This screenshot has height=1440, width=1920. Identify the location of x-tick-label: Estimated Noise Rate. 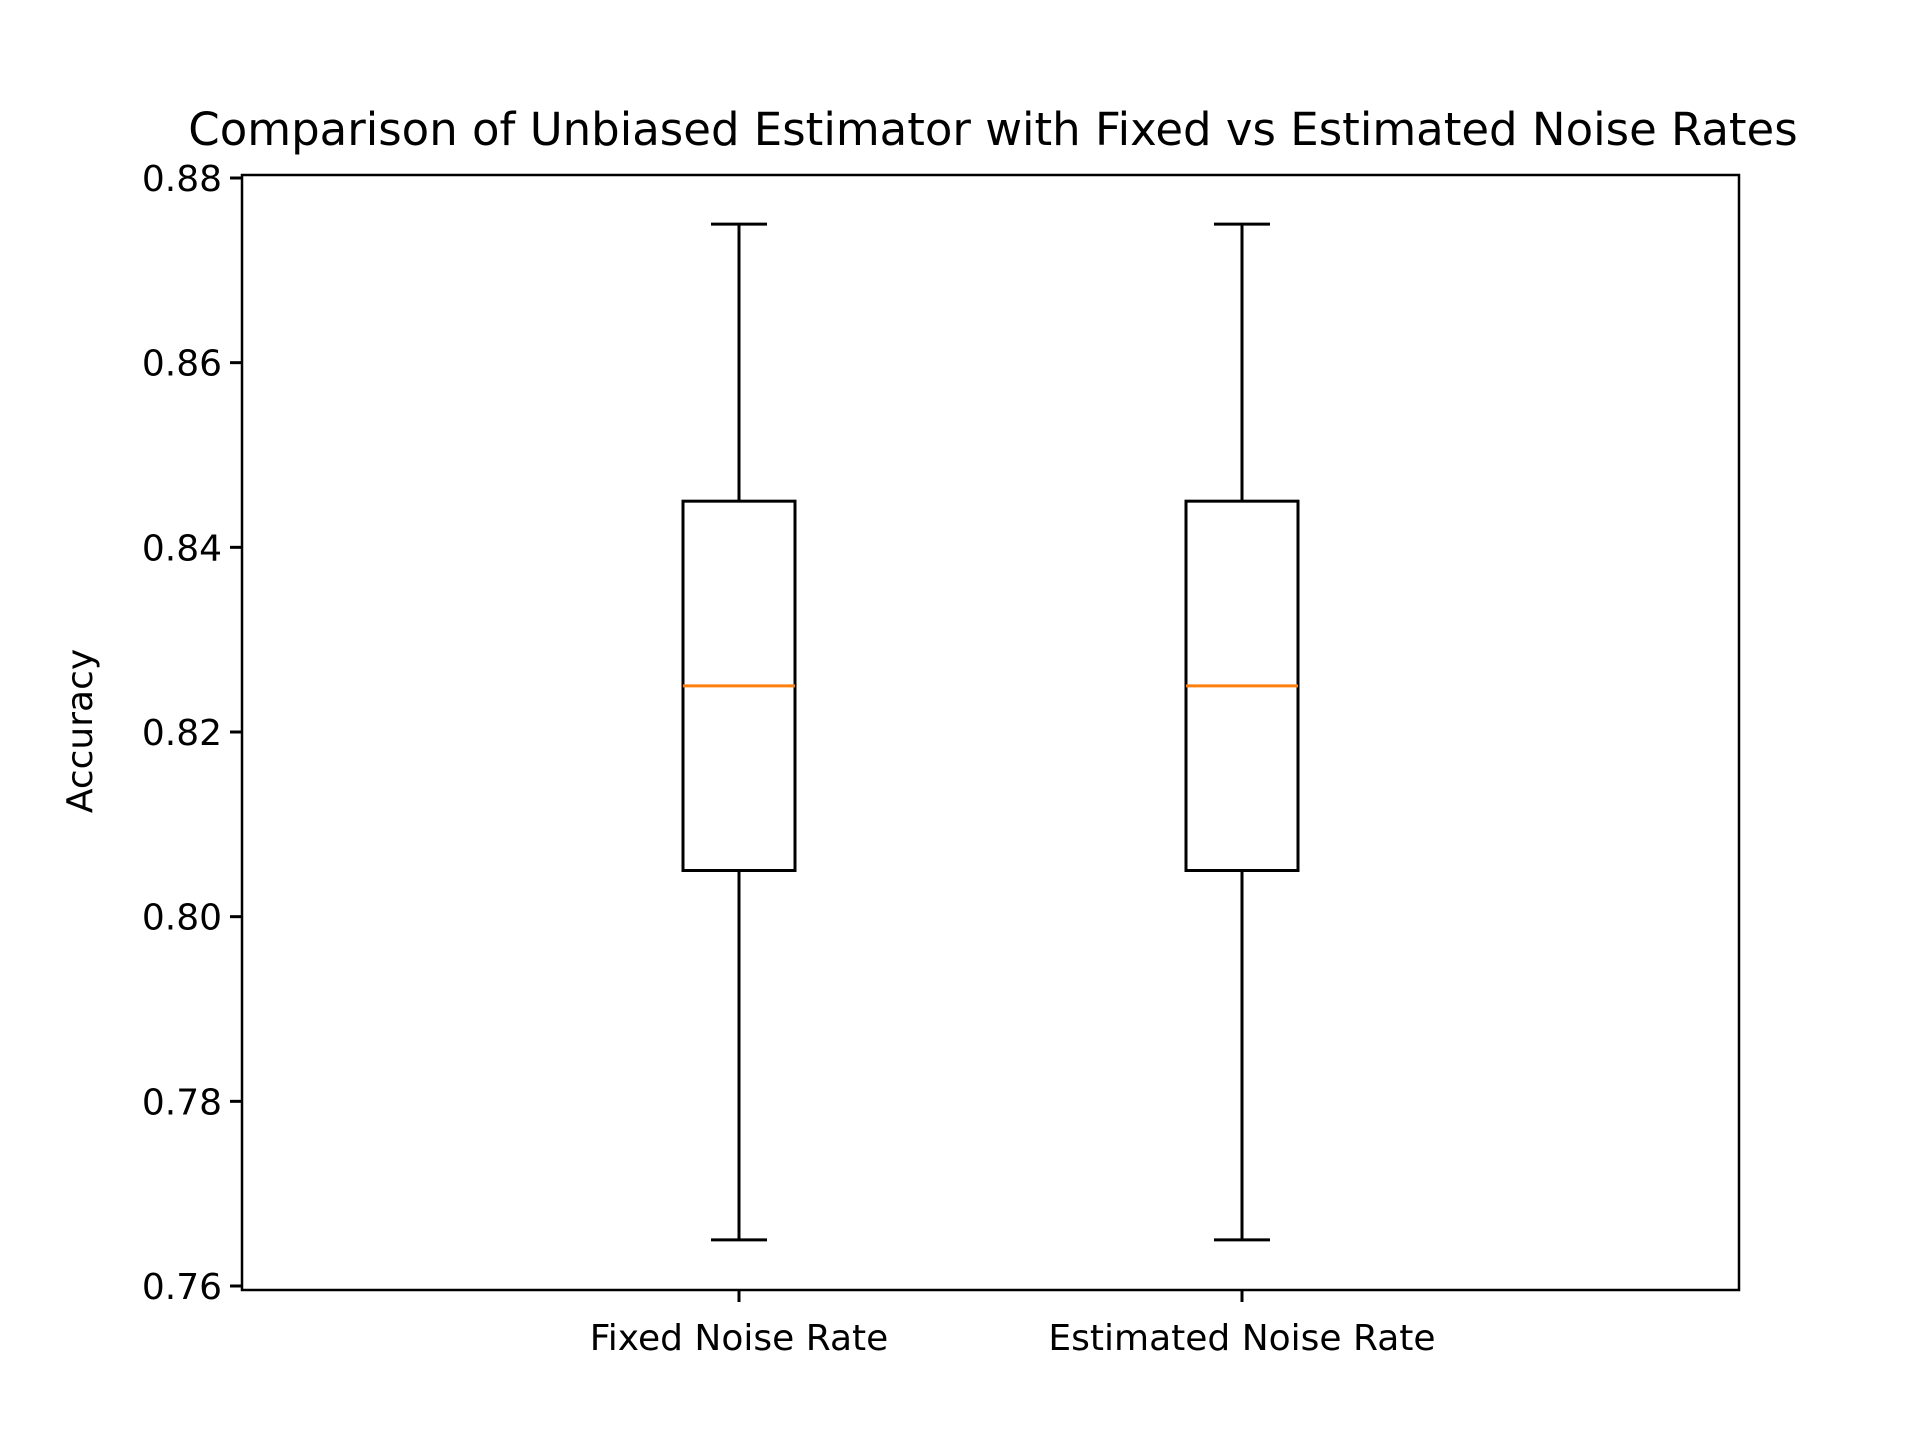
(1241, 1338).